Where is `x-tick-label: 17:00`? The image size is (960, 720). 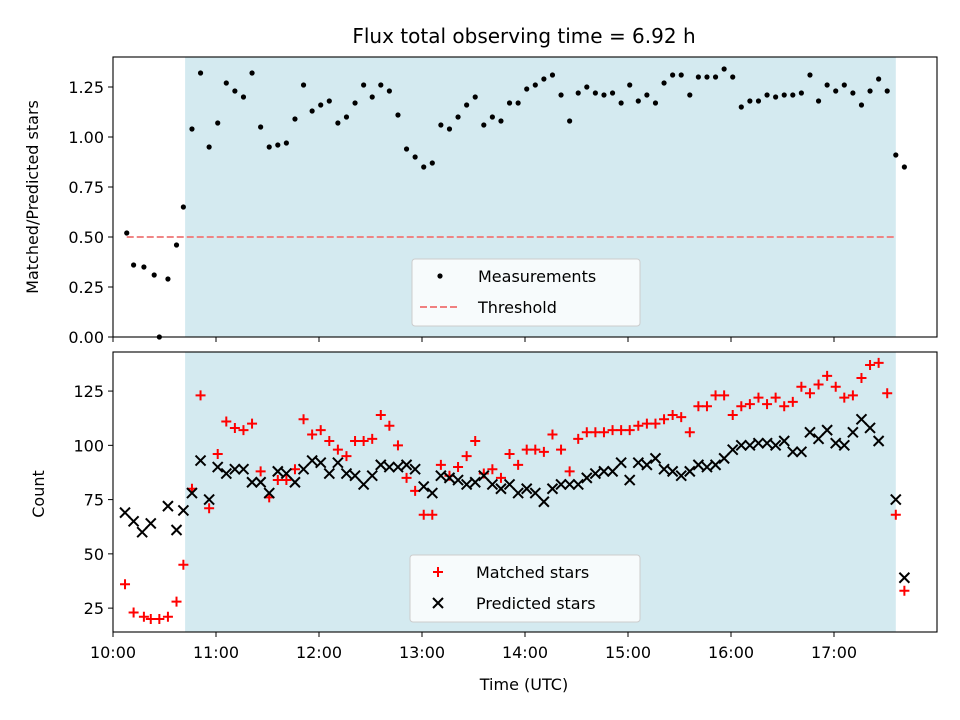 x-tick-label: 17:00 is located at coordinates (834, 652).